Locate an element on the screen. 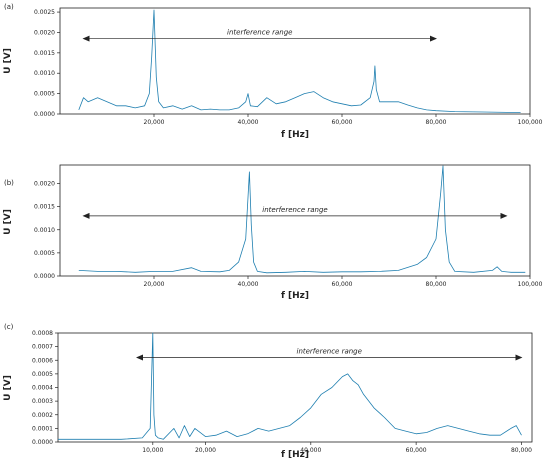 The height and width of the screenshot is (462, 550). panel-label: (a) is located at coordinates (9, 7).